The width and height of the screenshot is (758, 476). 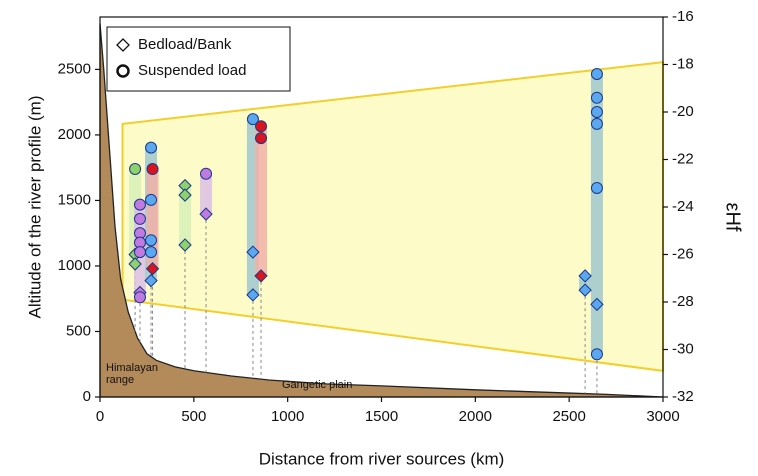 What do you see at coordinates (683, 253) in the screenshot?
I see `y2-tick-label: -26` at bounding box center [683, 253].